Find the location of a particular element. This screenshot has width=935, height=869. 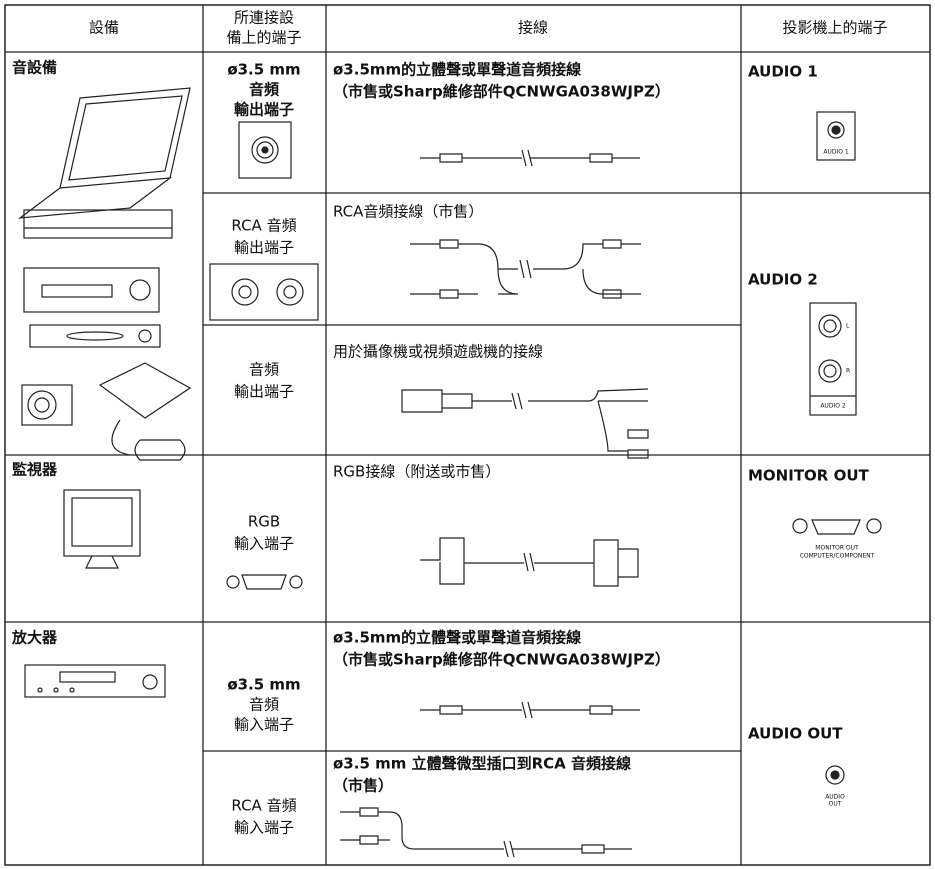

header-cable: 接線 is located at coordinates (533, 28).